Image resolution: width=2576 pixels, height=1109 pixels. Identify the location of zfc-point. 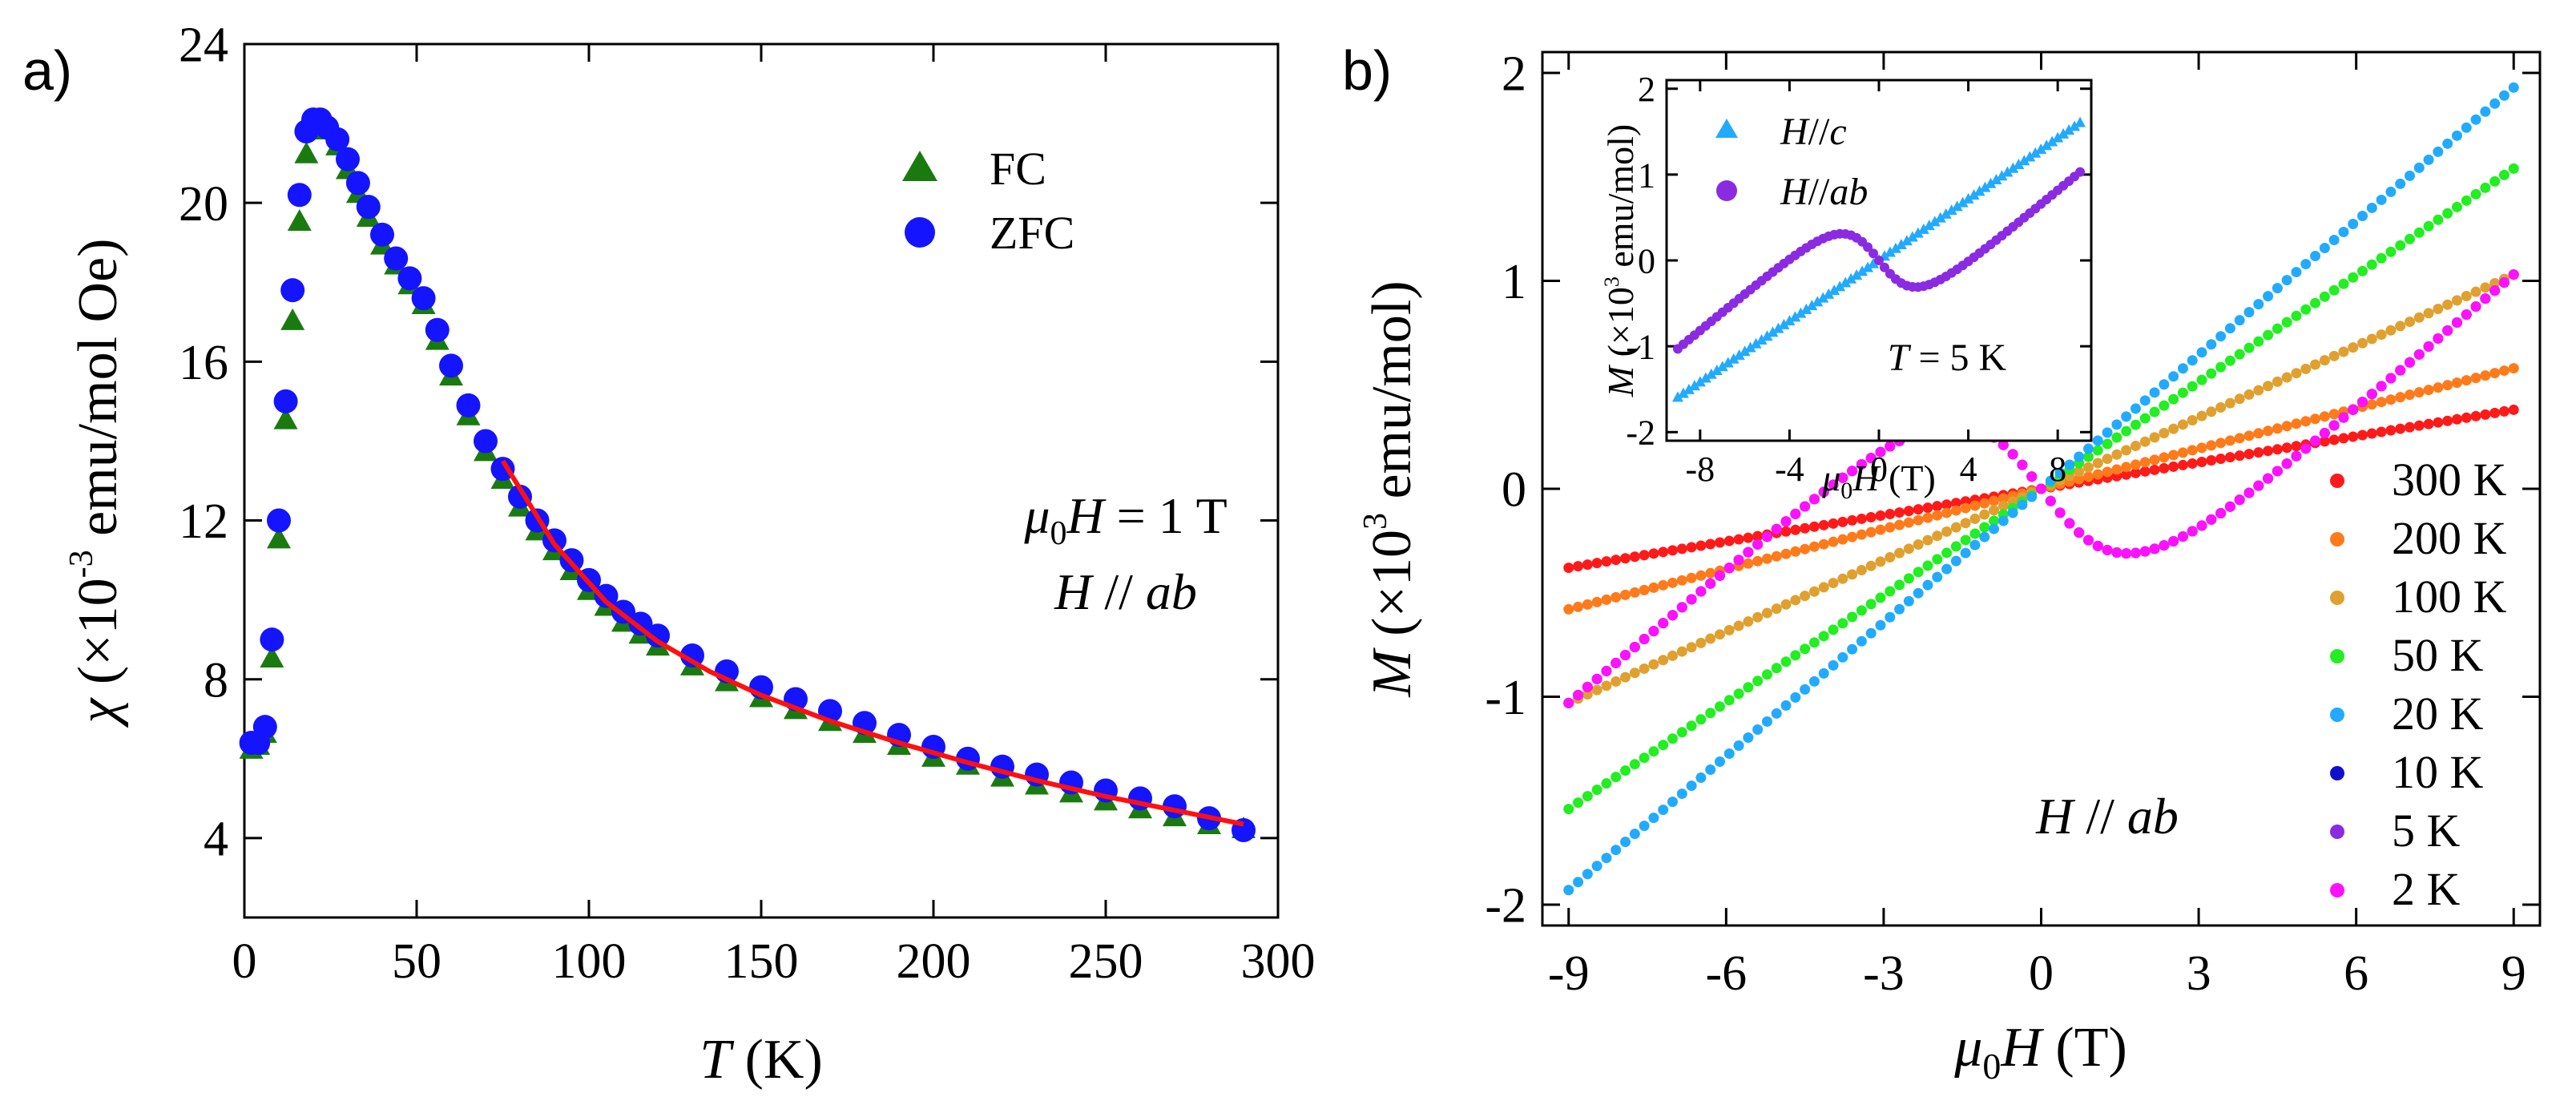
(272, 639).